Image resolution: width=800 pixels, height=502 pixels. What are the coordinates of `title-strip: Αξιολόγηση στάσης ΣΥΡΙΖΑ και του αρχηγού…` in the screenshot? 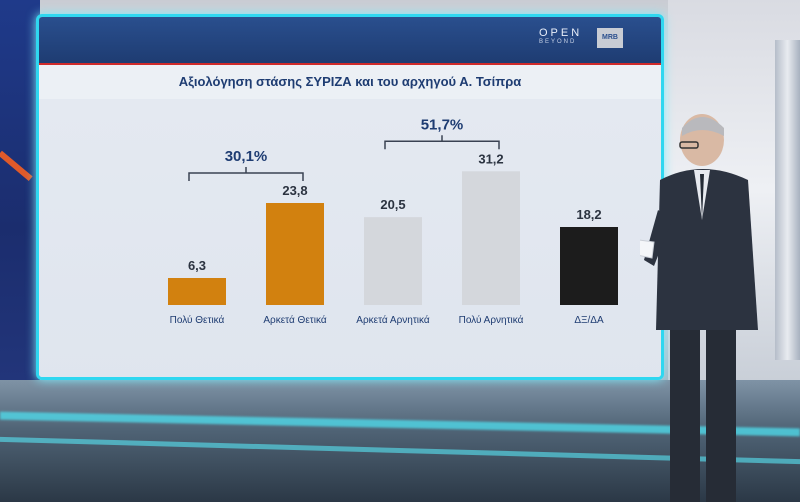 It's located at (350, 82).